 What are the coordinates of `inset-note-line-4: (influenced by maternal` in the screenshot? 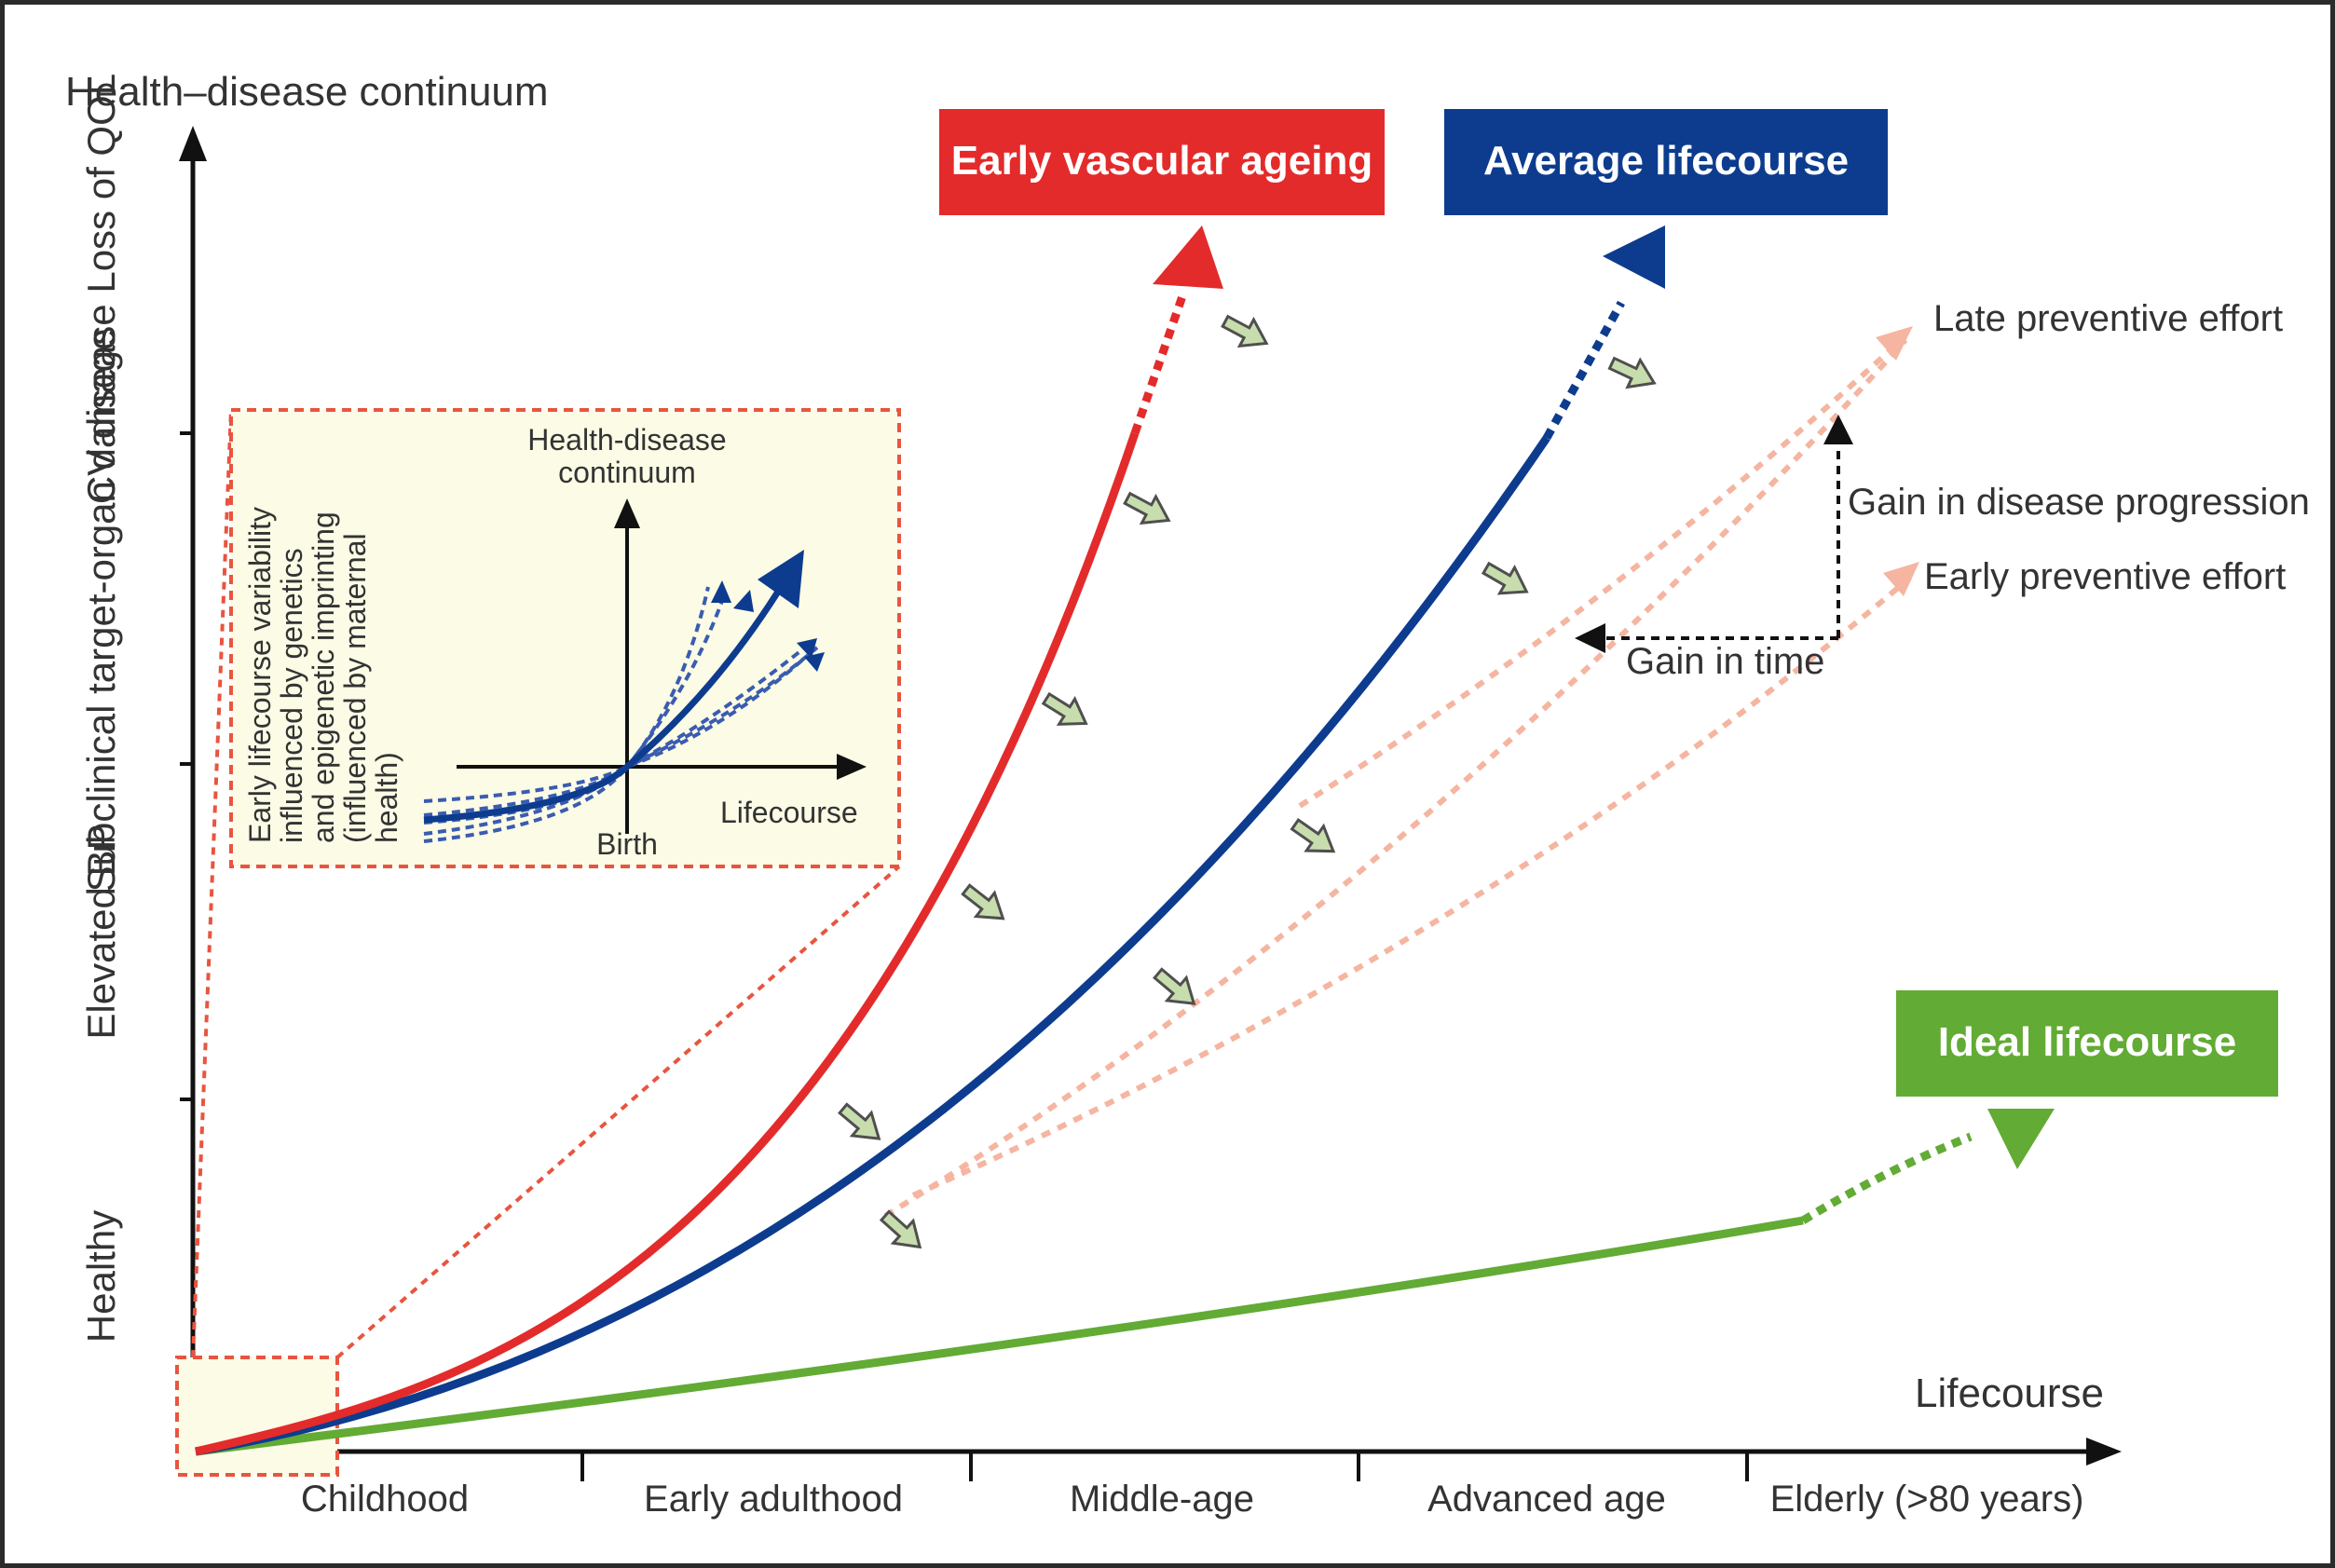 It's located at (355, 688).